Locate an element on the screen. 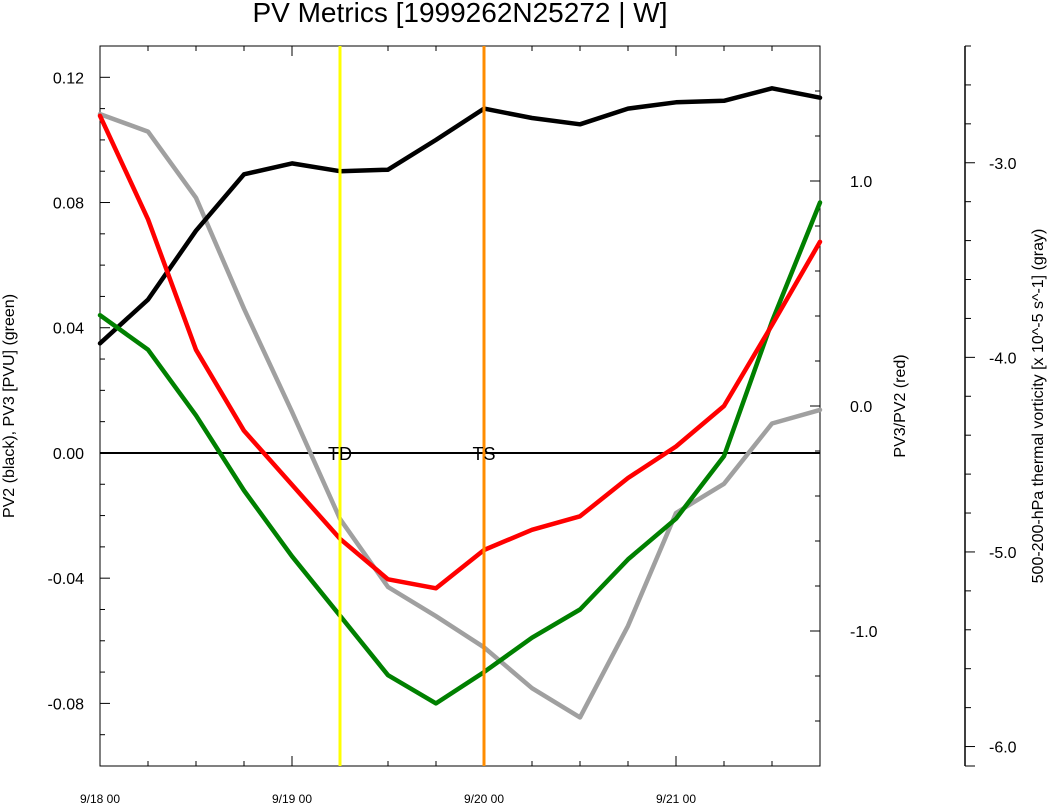  left-axis-tick-label: -0.08 is located at coordinates (66, 704).